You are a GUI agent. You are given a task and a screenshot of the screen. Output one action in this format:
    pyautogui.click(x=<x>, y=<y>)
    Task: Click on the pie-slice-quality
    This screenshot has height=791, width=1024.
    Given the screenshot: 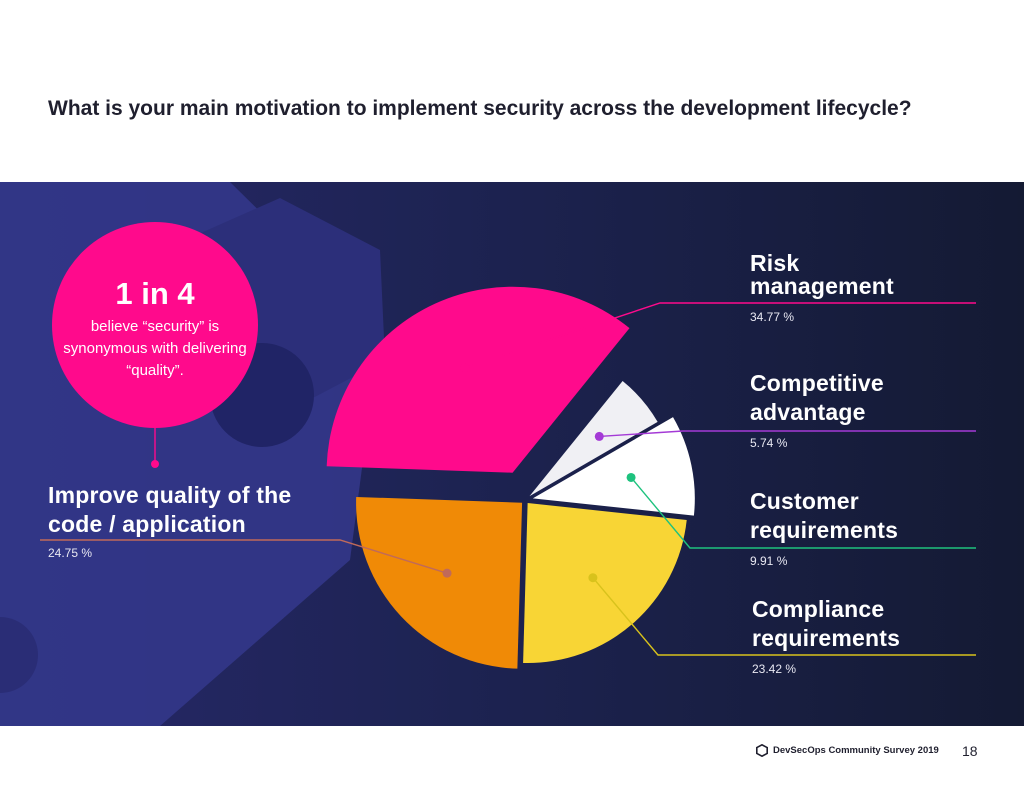 What is the action you would take?
    pyautogui.click(x=439, y=582)
    